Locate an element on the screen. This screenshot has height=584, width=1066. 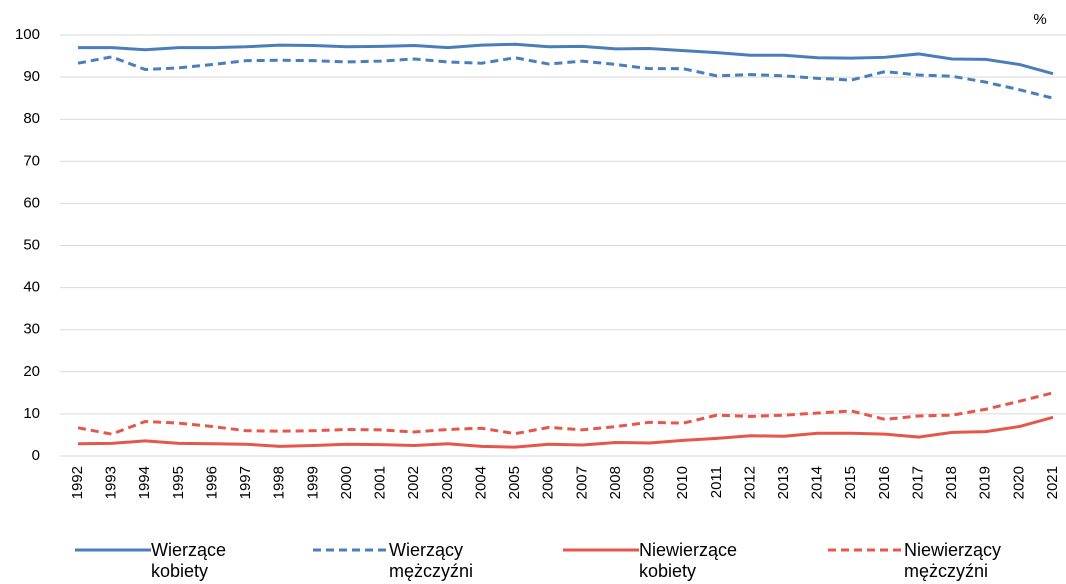
legend-label: Niewierzące kobiety is located at coordinates (688, 560).